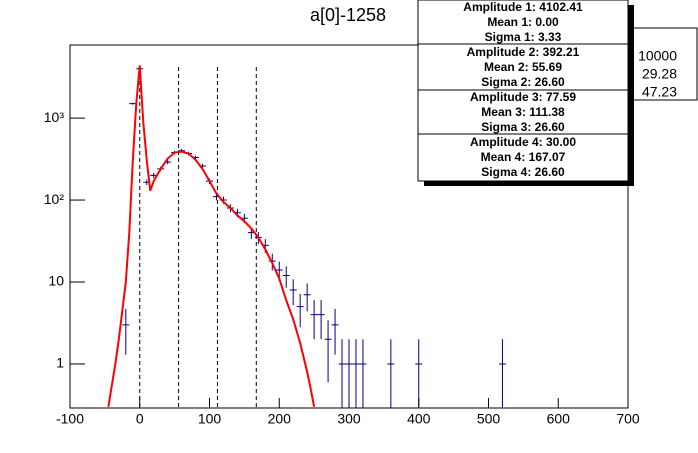  What do you see at coordinates (523, 22) in the screenshot?
I see `fit-param: Mean 1: 0.00` at bounding box center [523, 22].